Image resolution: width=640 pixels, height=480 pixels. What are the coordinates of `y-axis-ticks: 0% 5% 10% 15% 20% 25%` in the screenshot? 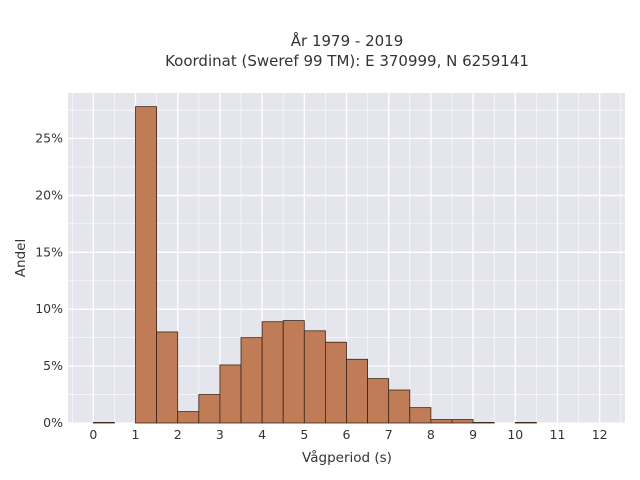 It's located at (49, 280).